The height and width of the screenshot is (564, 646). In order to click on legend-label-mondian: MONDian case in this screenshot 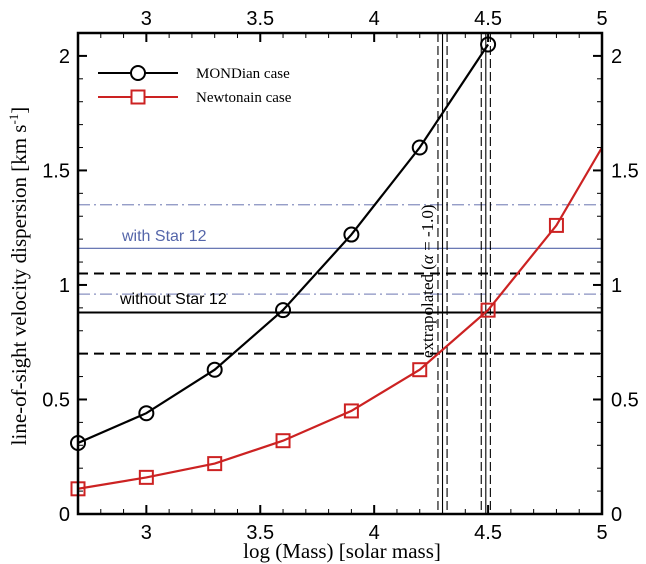, I will do `click(243, 74)`.